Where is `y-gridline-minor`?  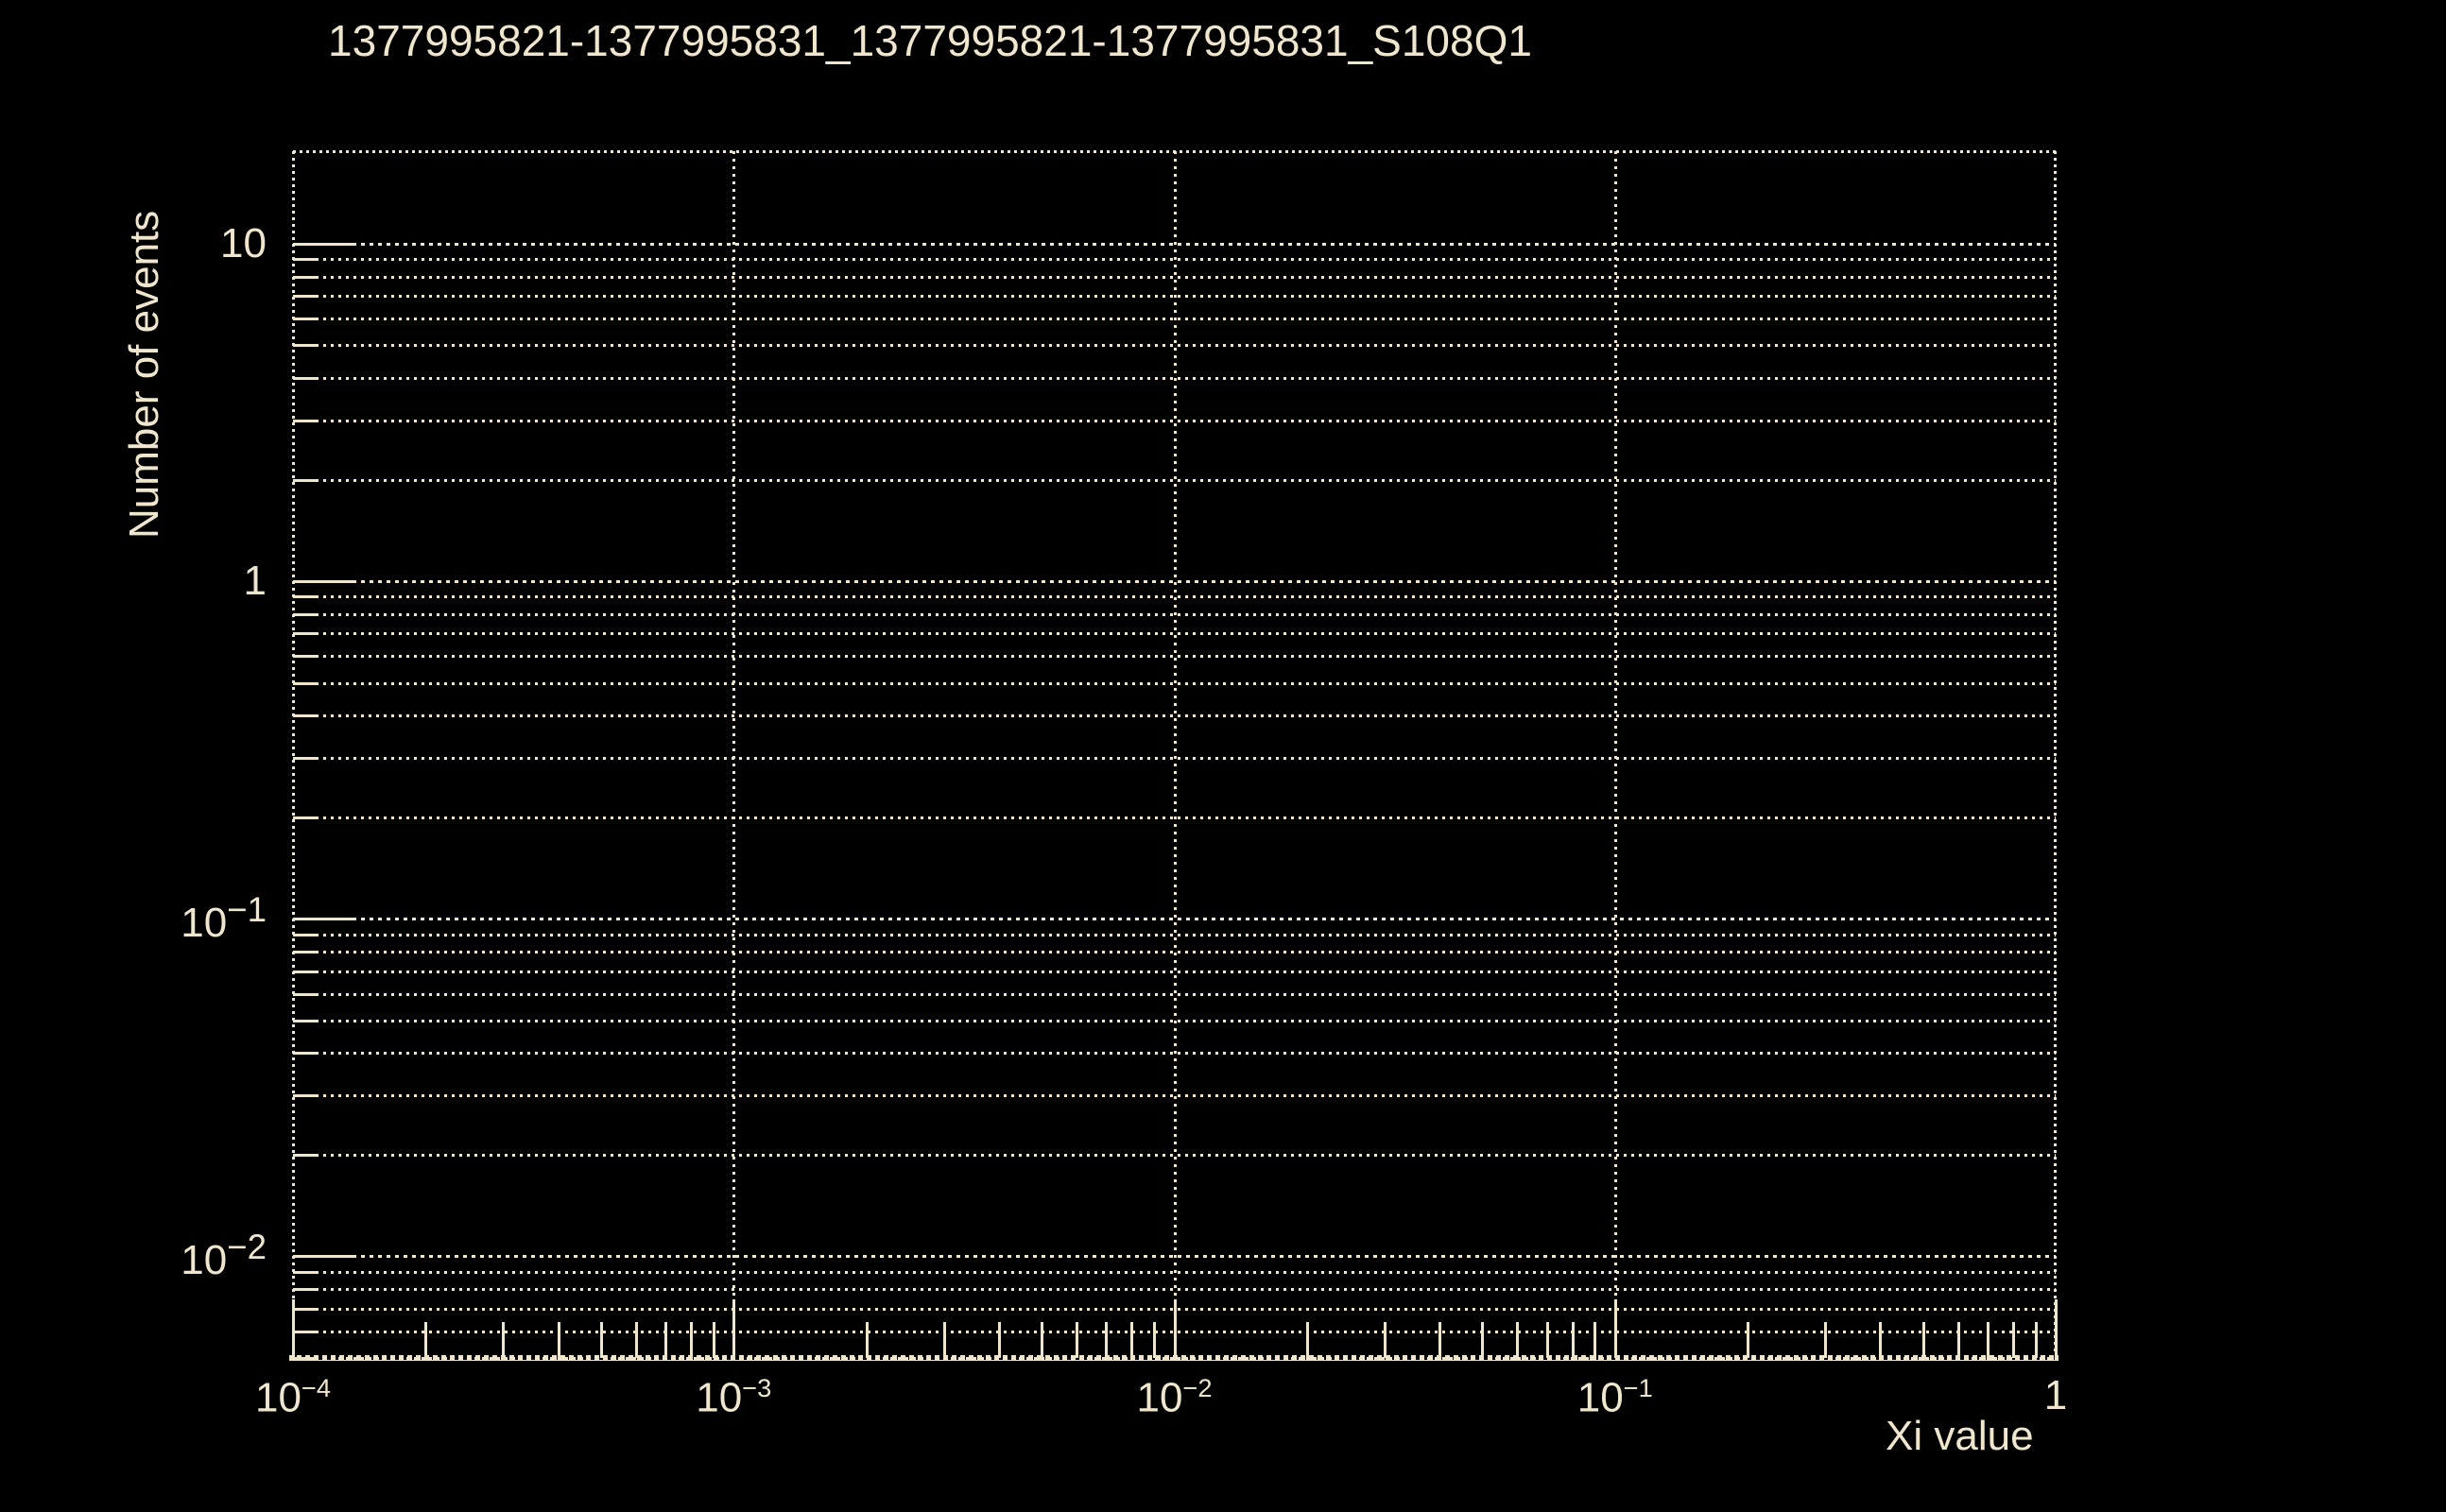 y-gridline-minor is located at coordinates (1174, 1358).